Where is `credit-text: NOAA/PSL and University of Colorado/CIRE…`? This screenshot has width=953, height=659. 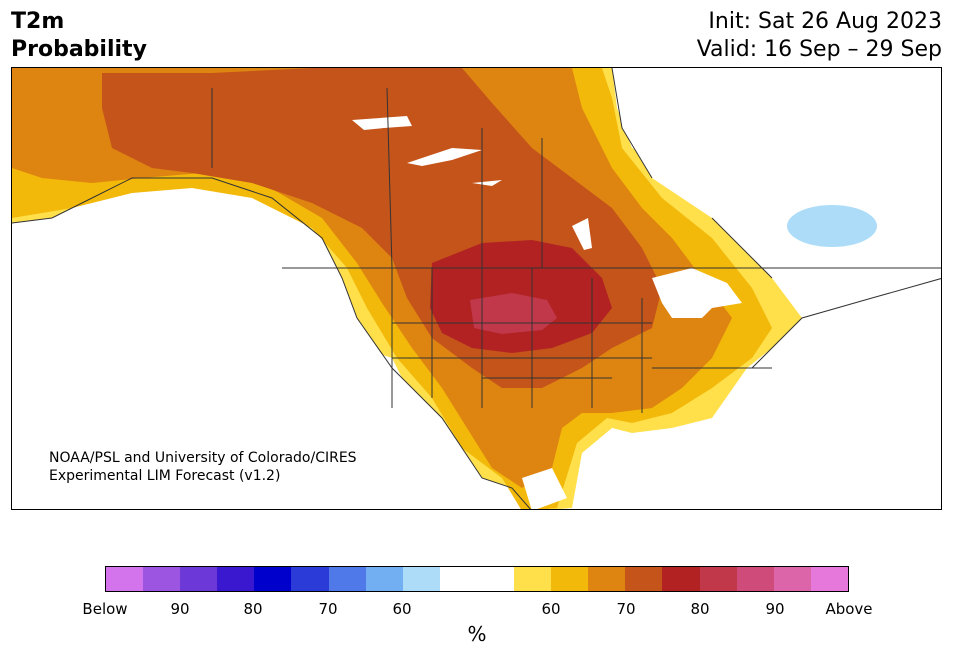 credit-text: NOAA/PSL and University of Colorado/CIRE… is located at coordinates (203, 467).